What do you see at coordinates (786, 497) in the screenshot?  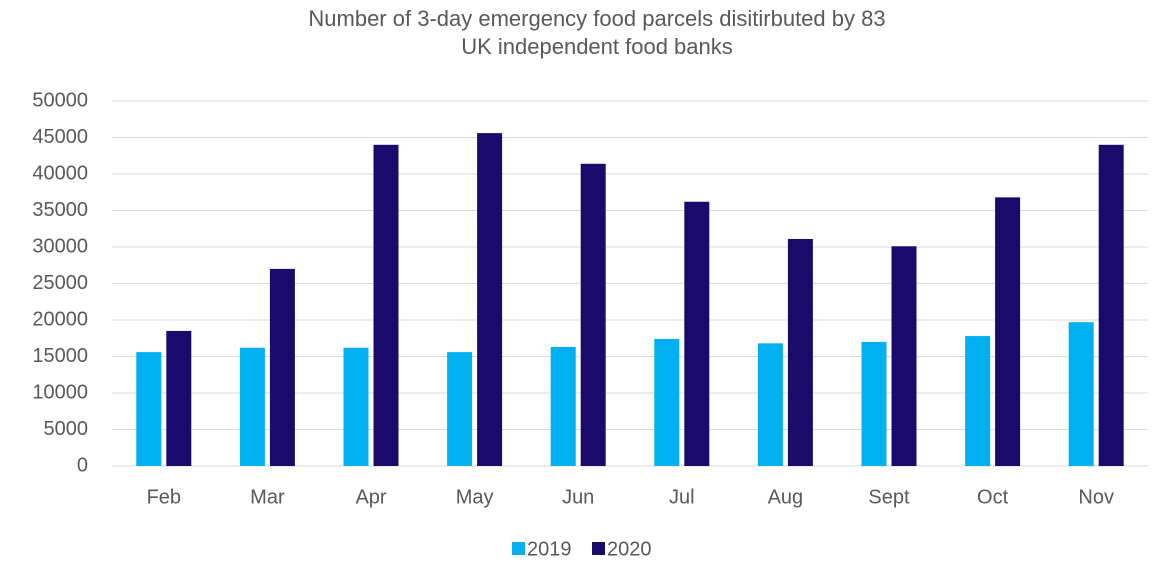 I see `x-tick-label: Aug` at bounding box center [786, 497].